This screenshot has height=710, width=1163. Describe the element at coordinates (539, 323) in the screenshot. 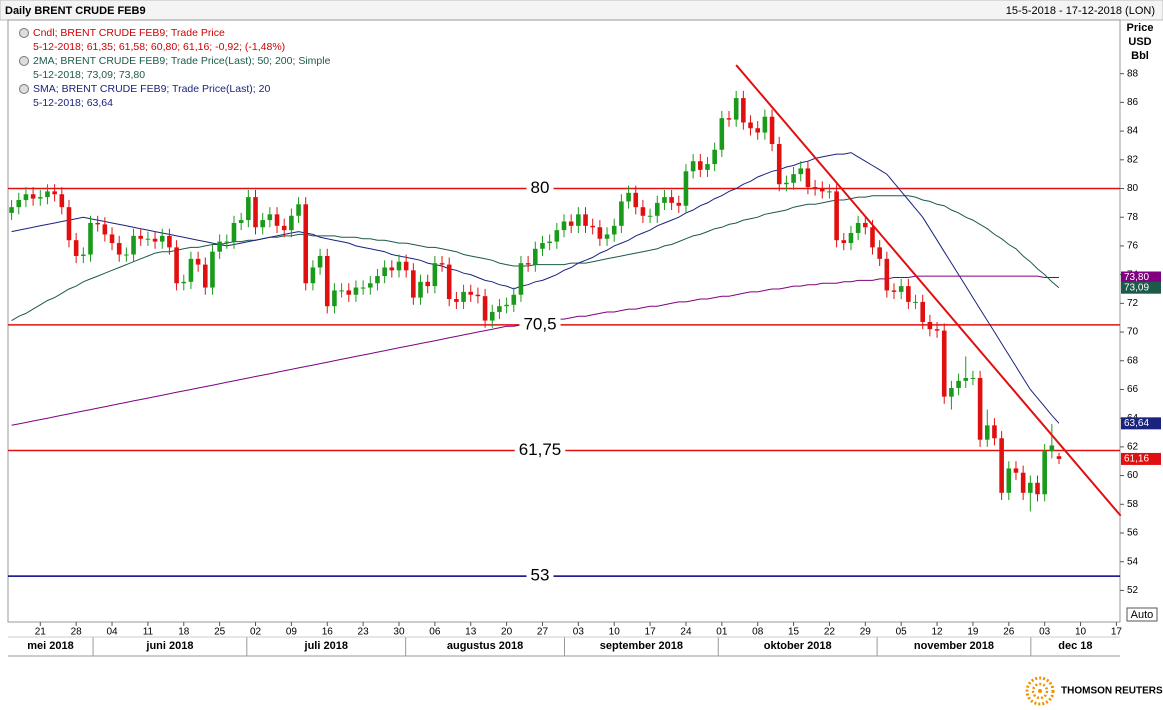

I see `level-label: 70,5` at that location.